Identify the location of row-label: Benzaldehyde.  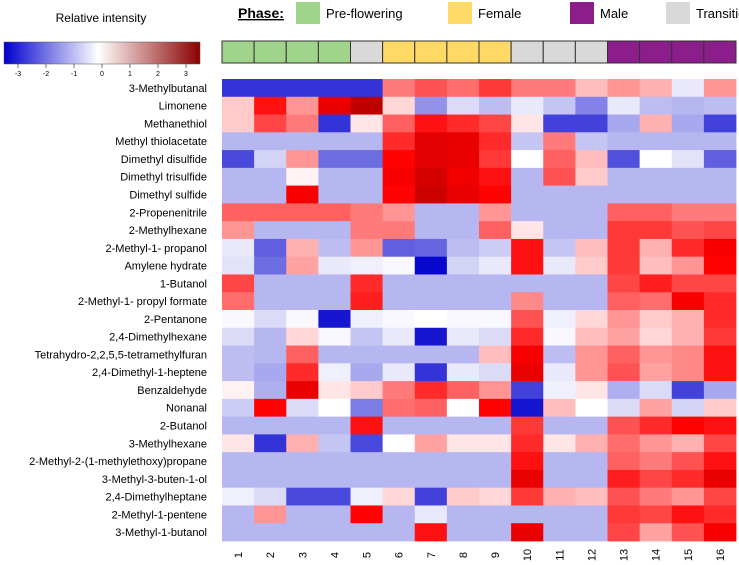
(172, 391).